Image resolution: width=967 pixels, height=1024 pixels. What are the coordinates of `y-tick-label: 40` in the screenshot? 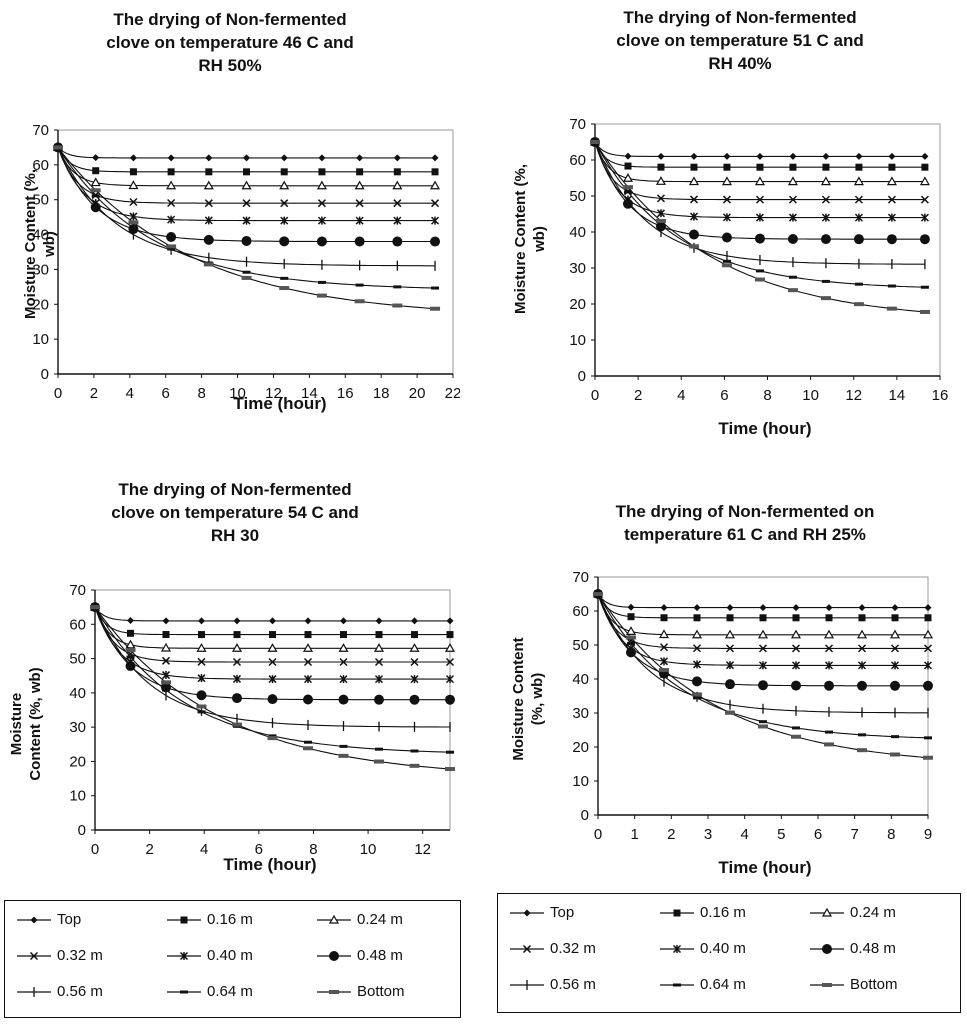 It's located at (40, 235).